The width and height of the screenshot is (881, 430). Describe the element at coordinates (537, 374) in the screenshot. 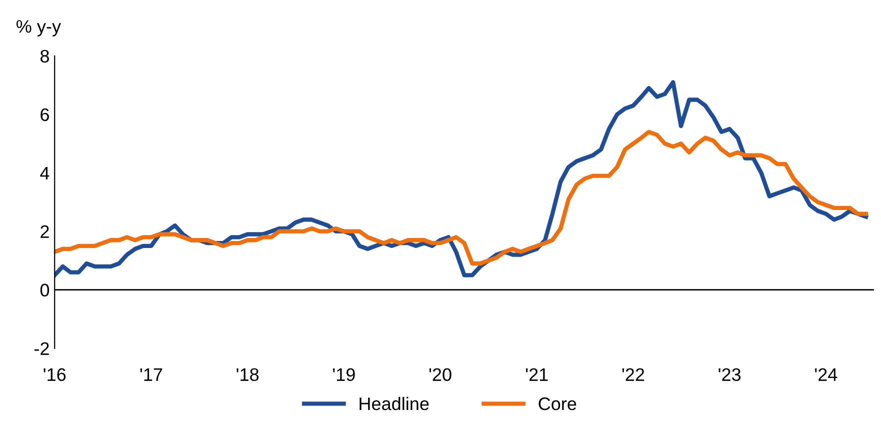

I see `x-tick-label: '21` at that location.